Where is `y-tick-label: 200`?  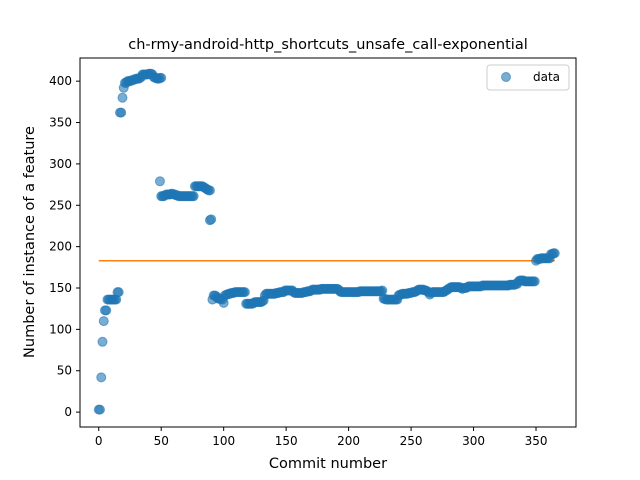 y-tick-label: 200 is located at coordinates (60, 247).